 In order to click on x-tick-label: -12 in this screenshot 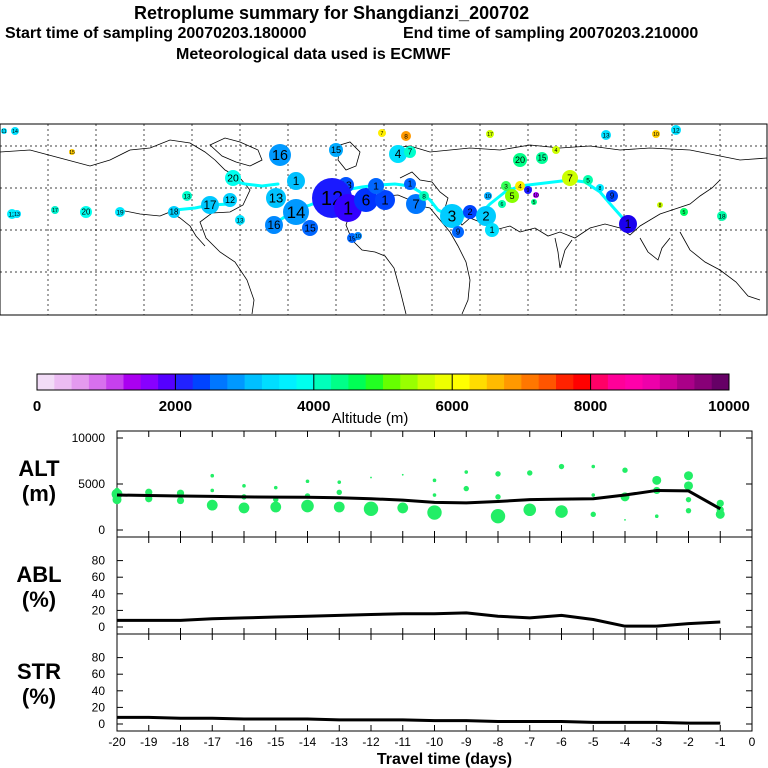, I will do `click(371, 742)`.